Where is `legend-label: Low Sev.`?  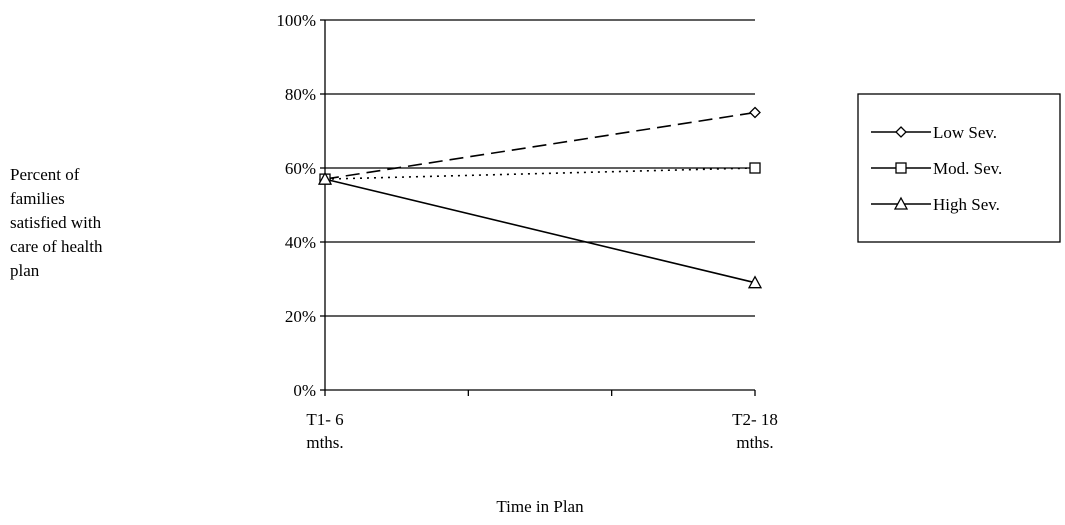
legend-label: Low Sev. is located at coordinates (965, 132).